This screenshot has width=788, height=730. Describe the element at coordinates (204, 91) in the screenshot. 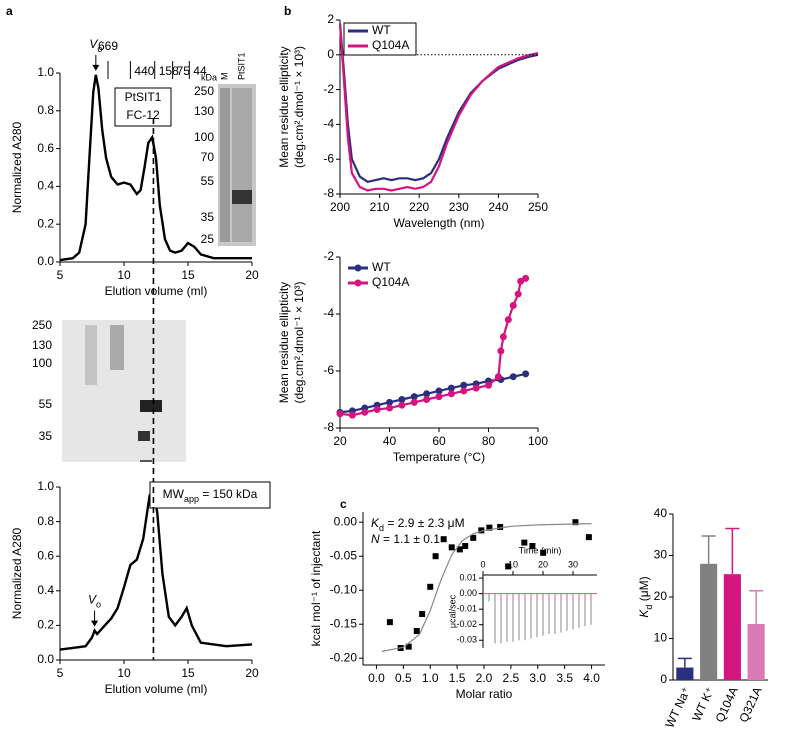

I see `gel-marker-label: 250` at that location.